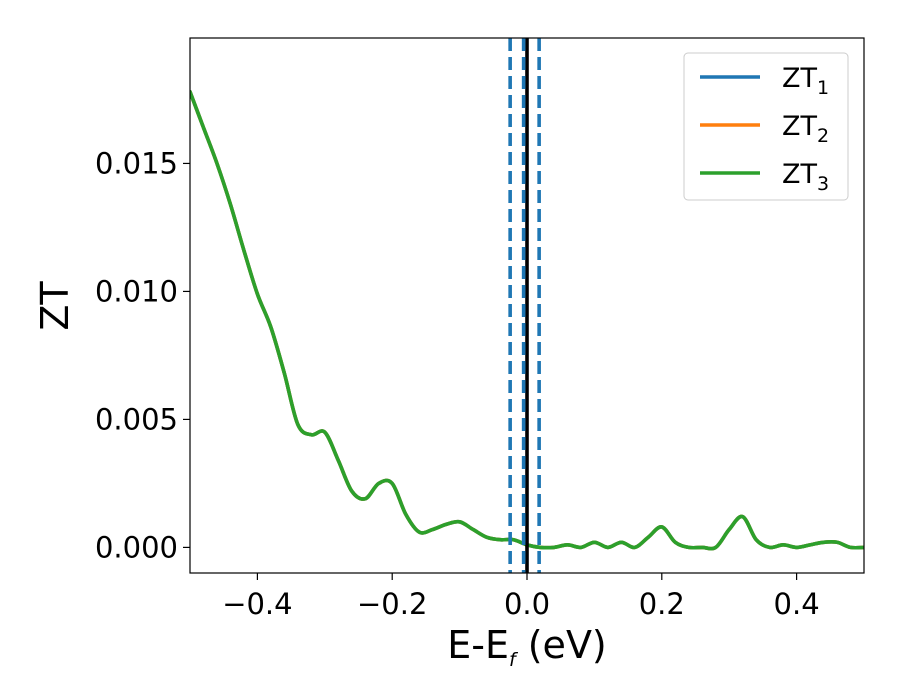 The height and width of the screenshot is (700, 900). I want to click on x-axis-label: E-Ef (eV), so click(527, 647).